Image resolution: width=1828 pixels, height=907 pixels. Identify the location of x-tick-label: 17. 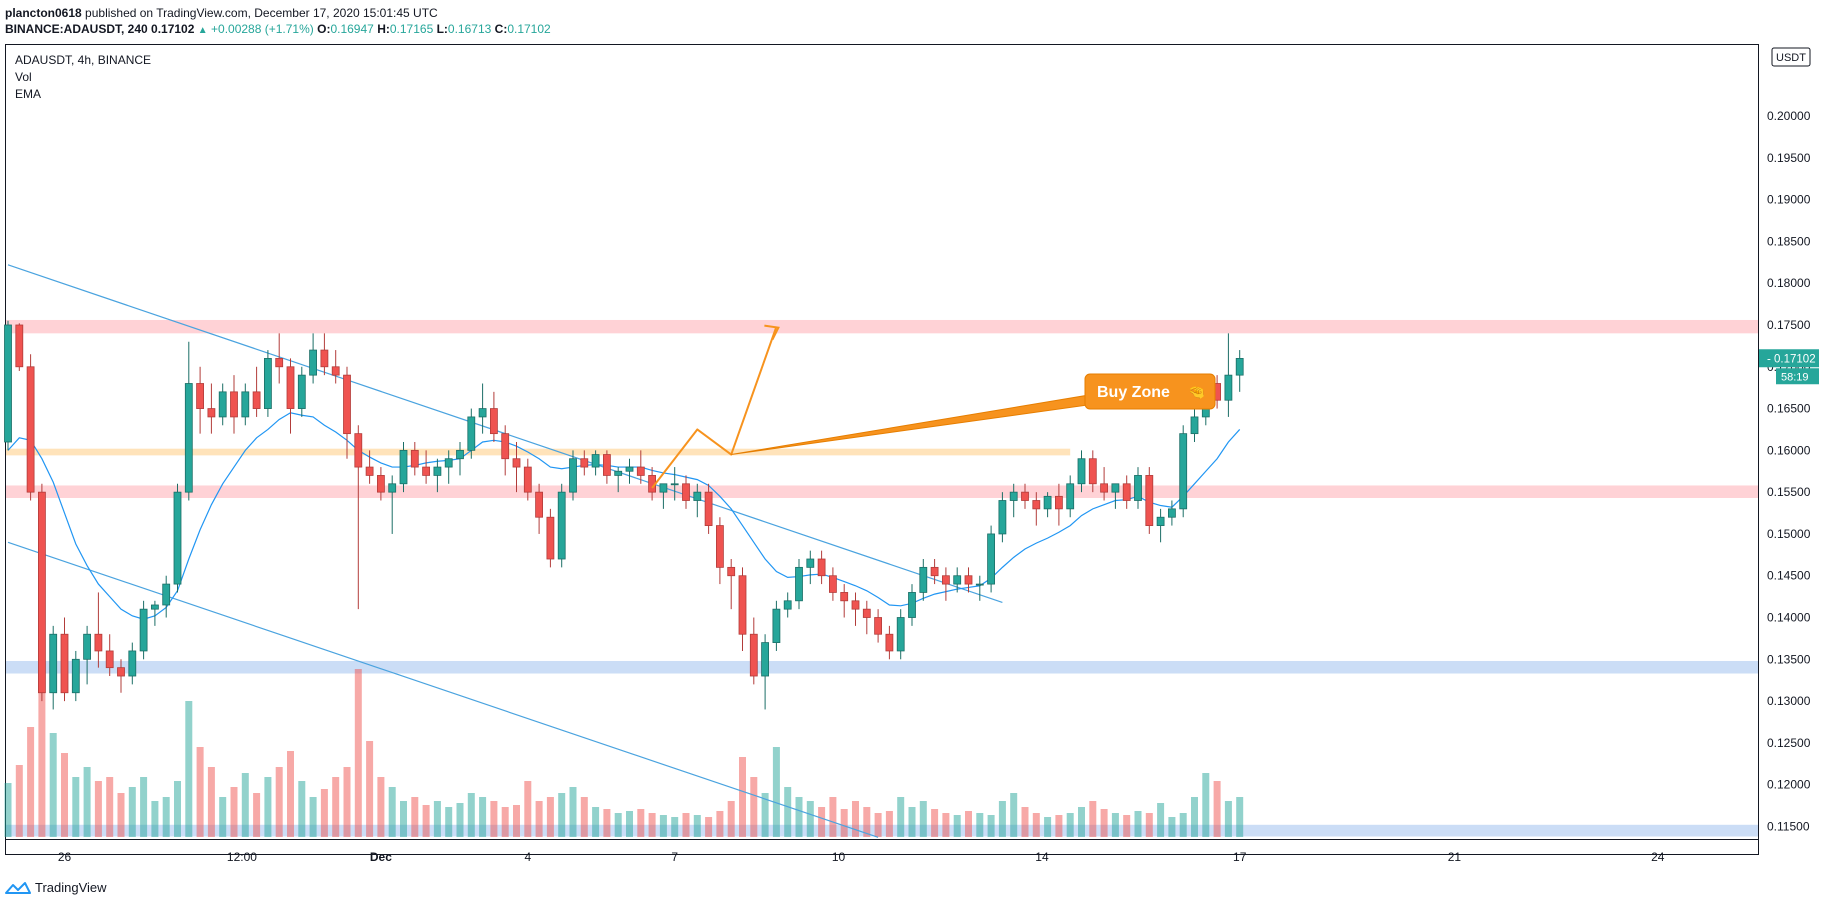
(1240, 857).